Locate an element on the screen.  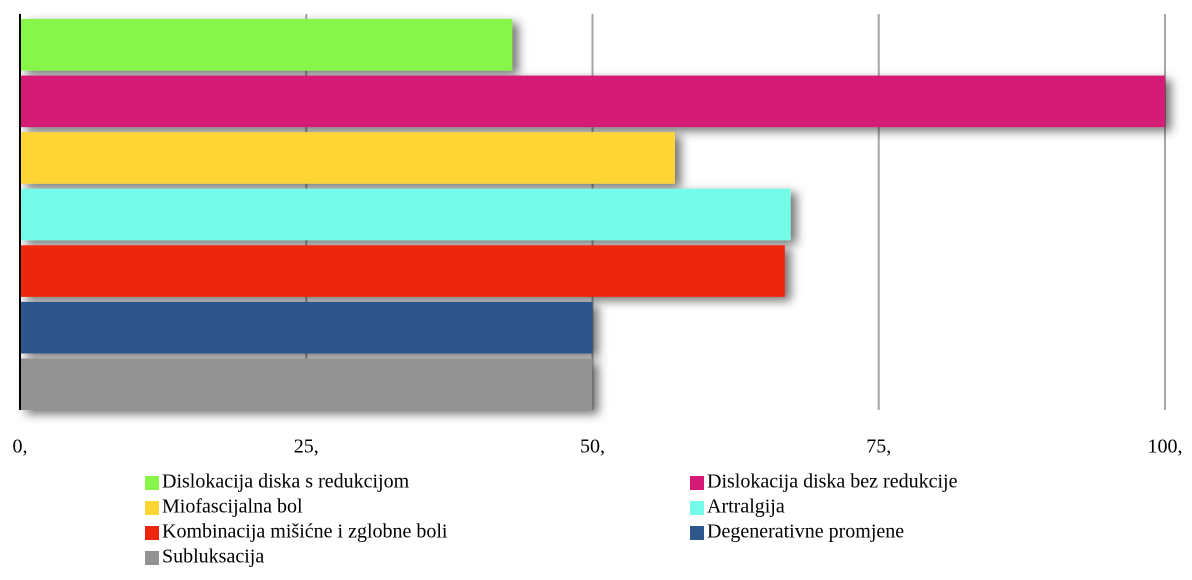
x-tick-label: 0, is located at coordinates (20, 447).